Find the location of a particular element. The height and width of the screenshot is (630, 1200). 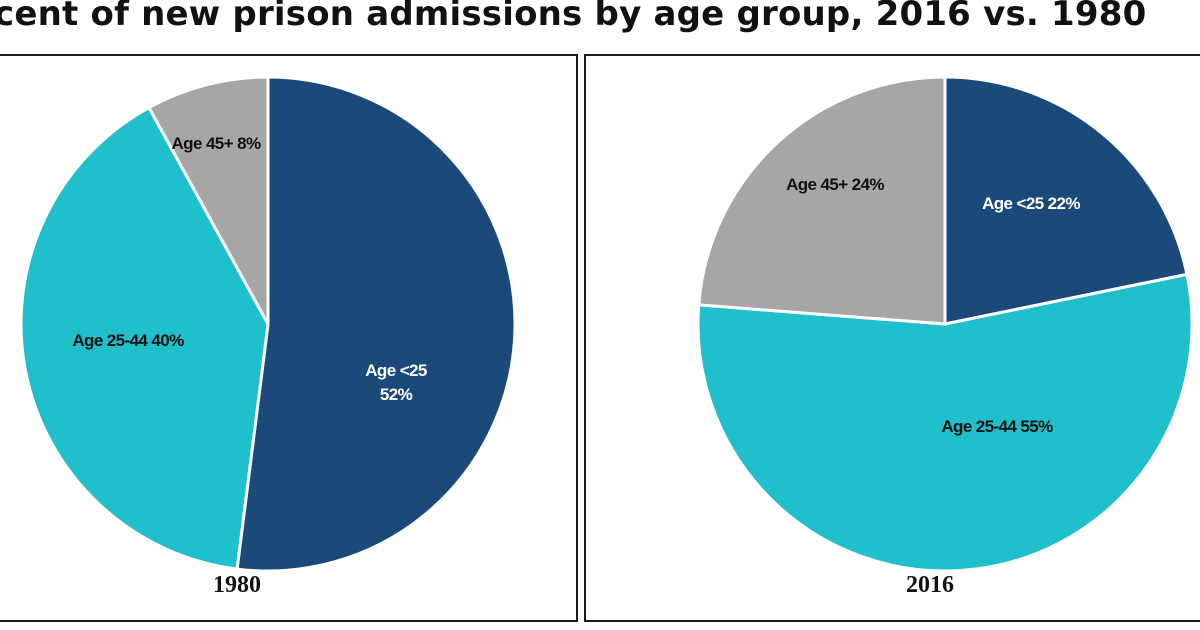

slice-label-1980-age-45: Age 45+ 8% is located at coordinates (216, 143).